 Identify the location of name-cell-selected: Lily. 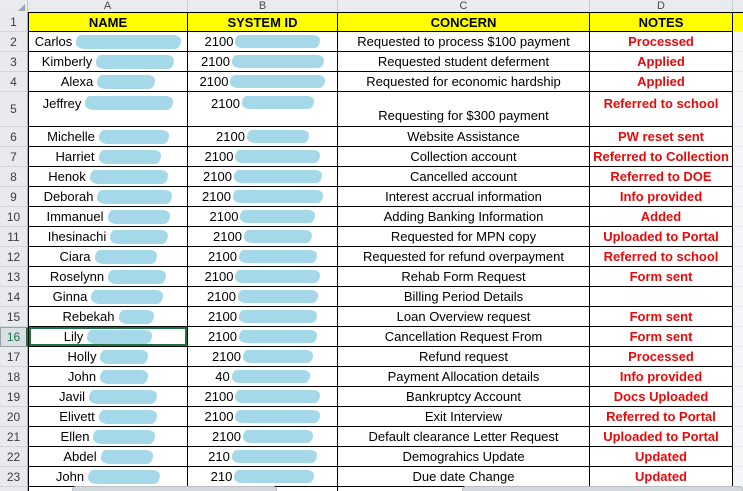
(108, 337).